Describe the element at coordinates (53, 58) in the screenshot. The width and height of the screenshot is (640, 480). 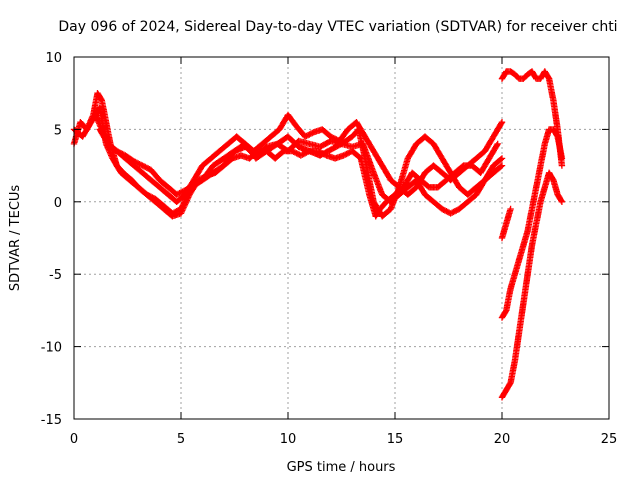
I see `y-tick-label: 10` at that location.